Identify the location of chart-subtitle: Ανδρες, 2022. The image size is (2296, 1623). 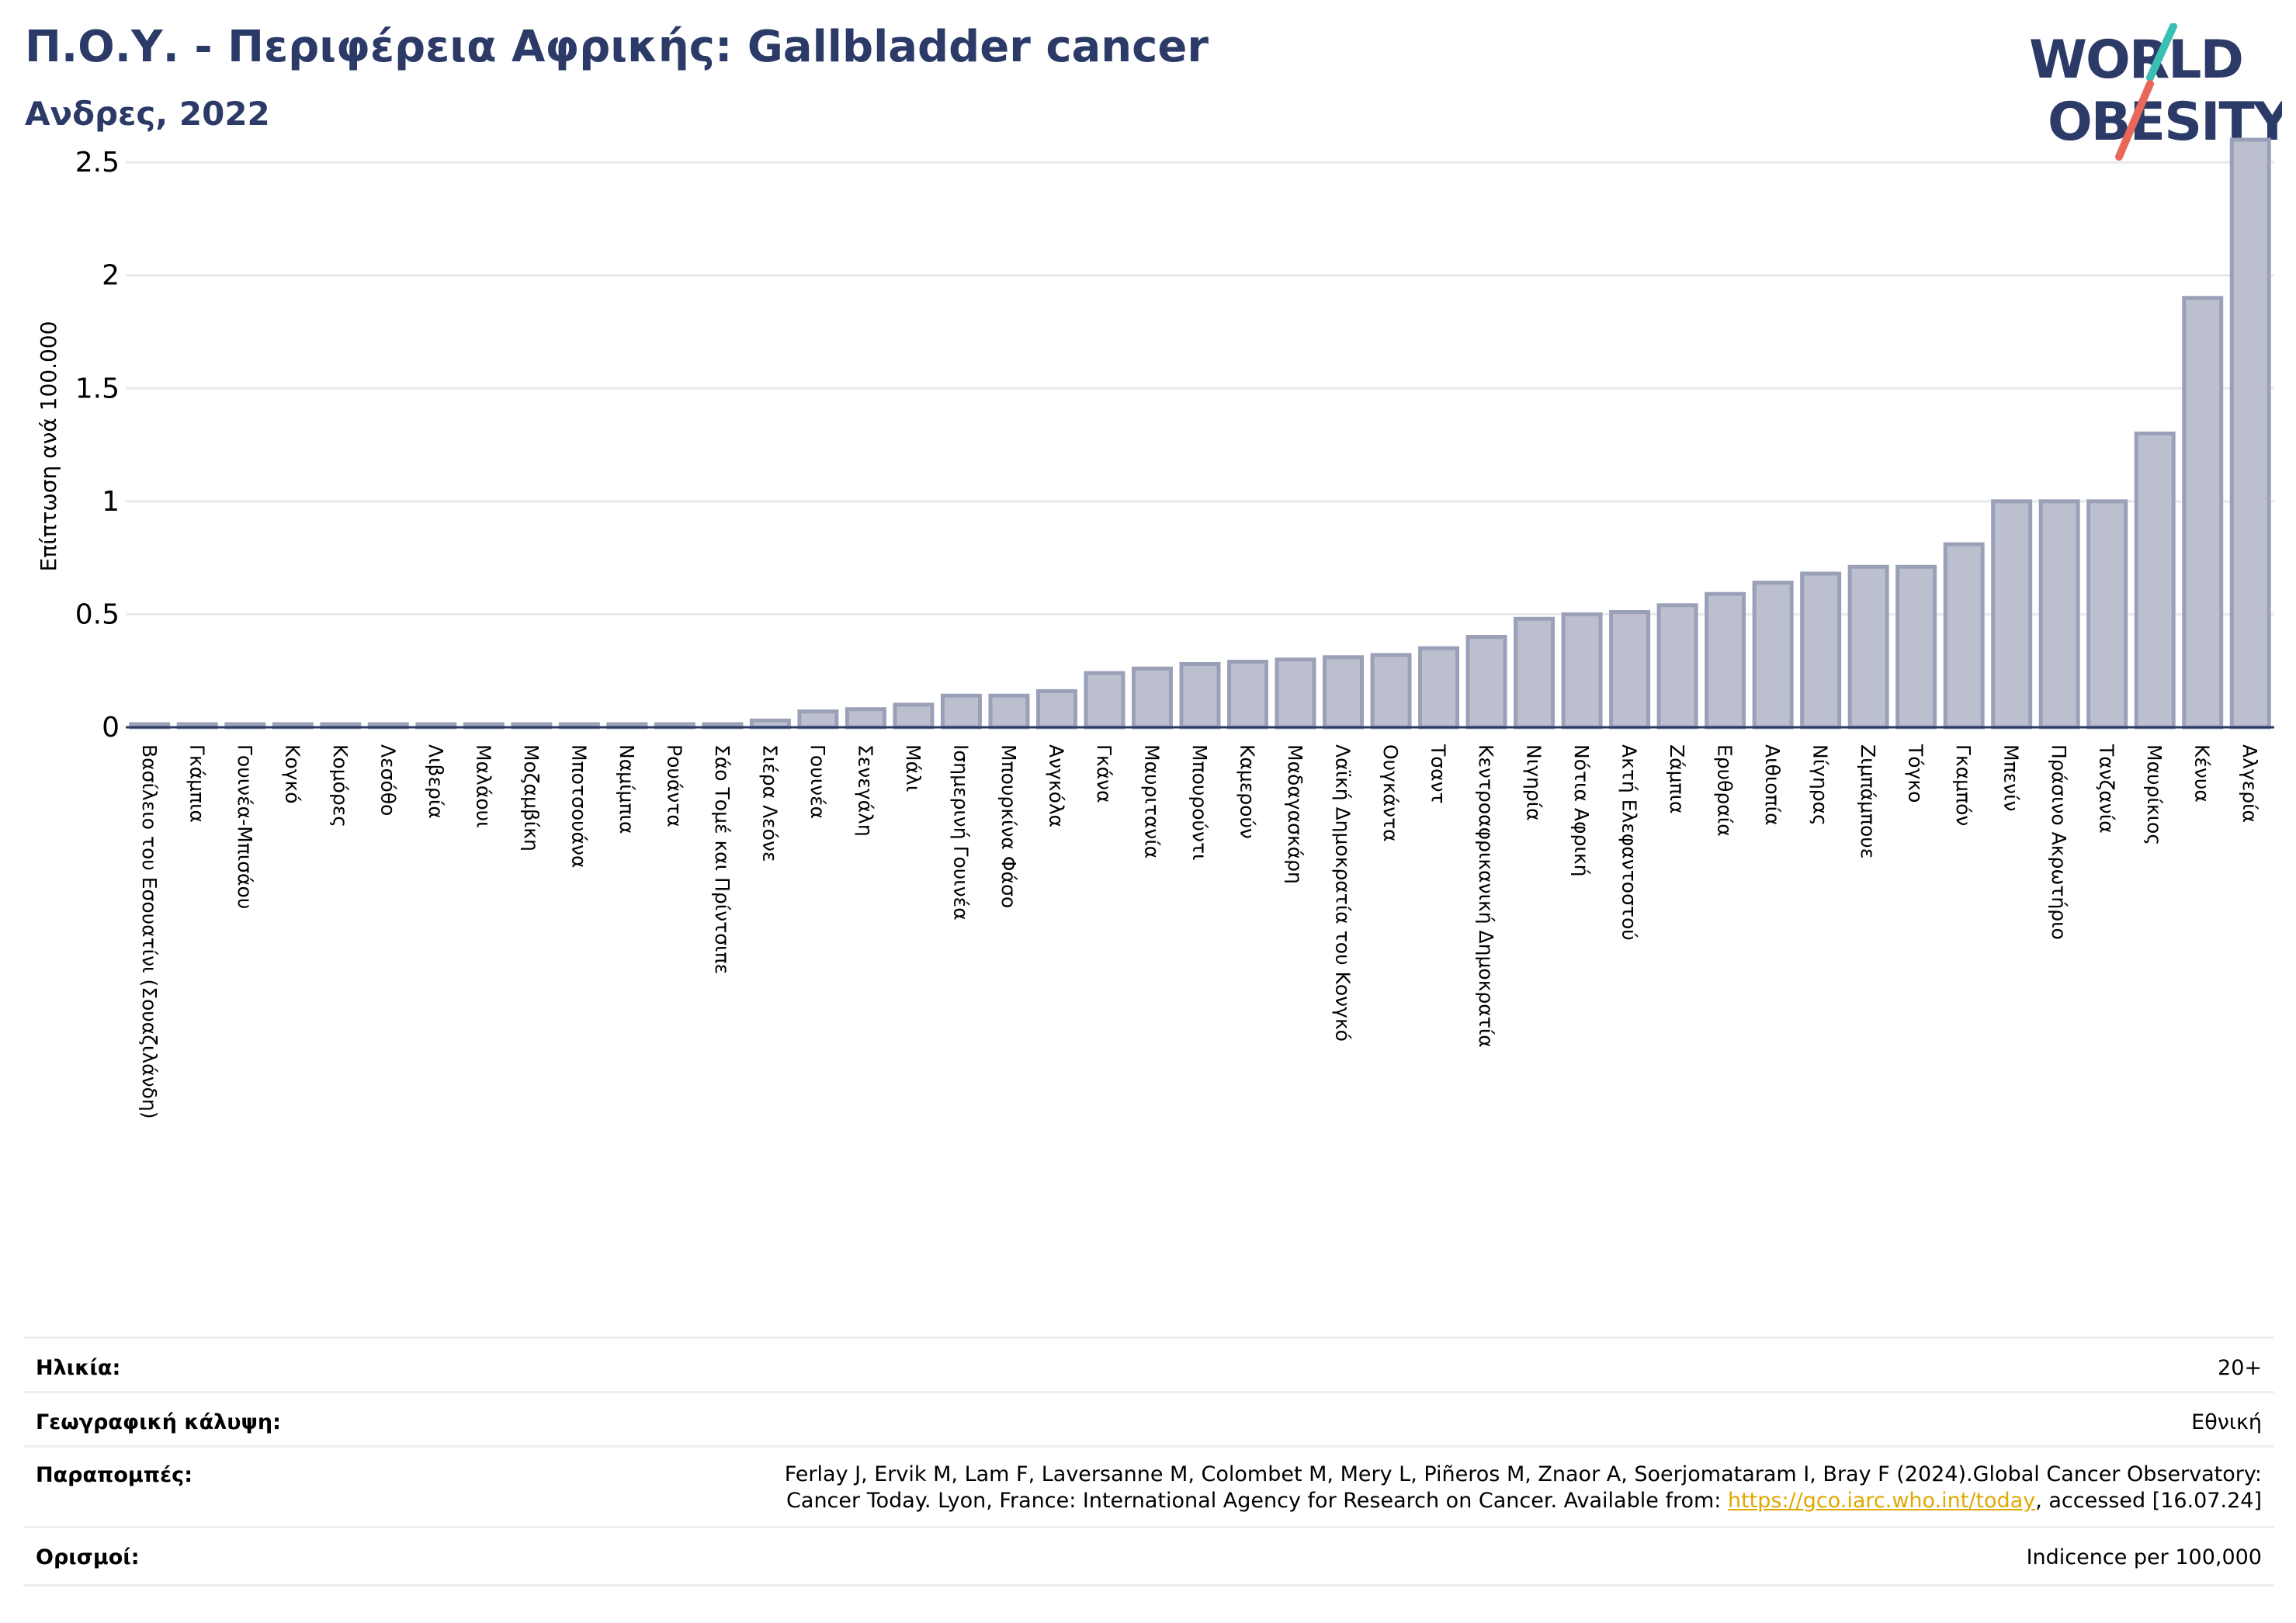
(147, 114).